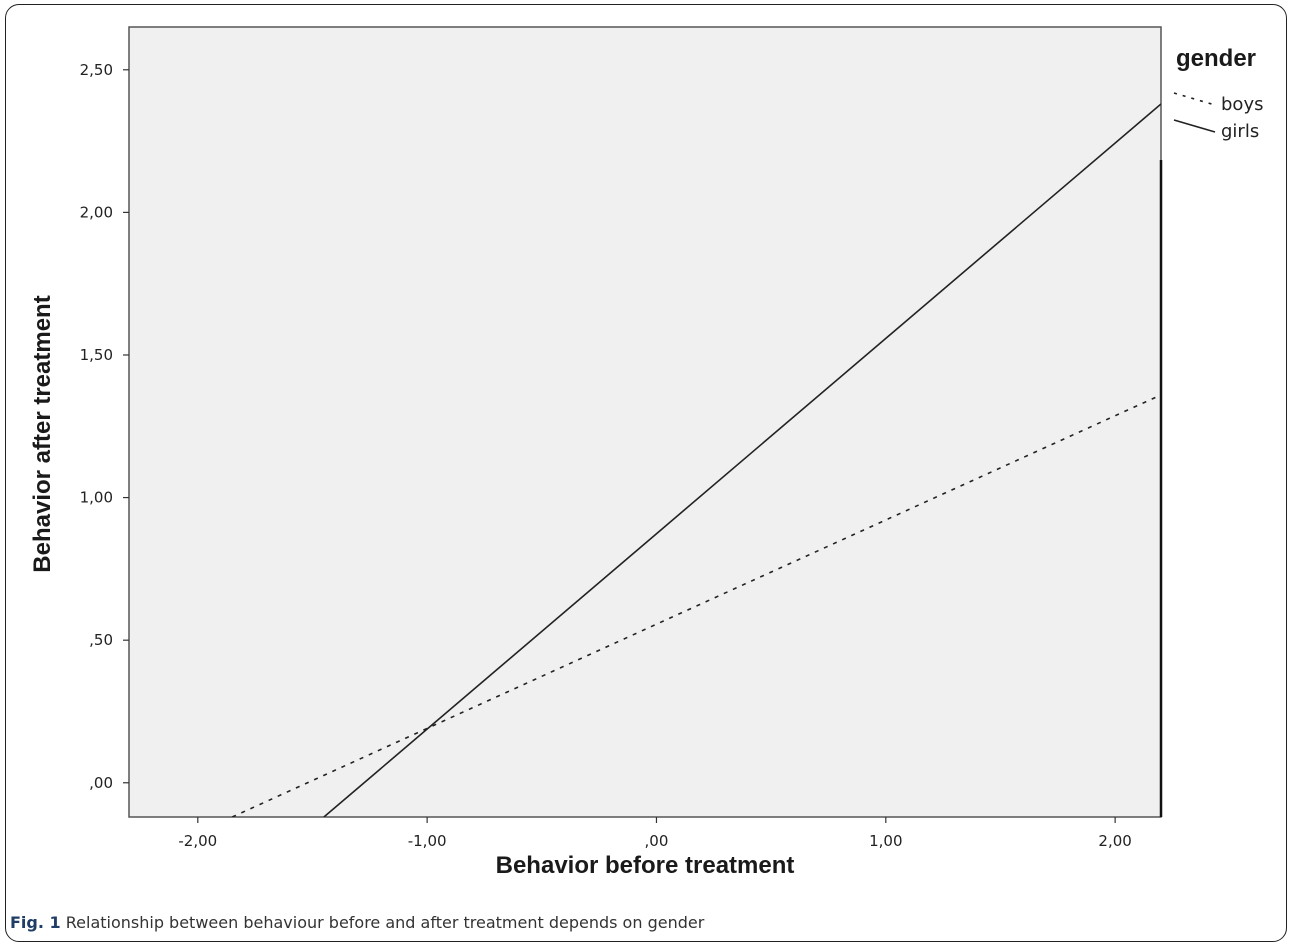 The height and width of the screenshot is (946, 1292). What do you see at coordinates (1194, 126) in the screenshot?
I see `legend-swatch-girls` at bounding box center [1194, 126].